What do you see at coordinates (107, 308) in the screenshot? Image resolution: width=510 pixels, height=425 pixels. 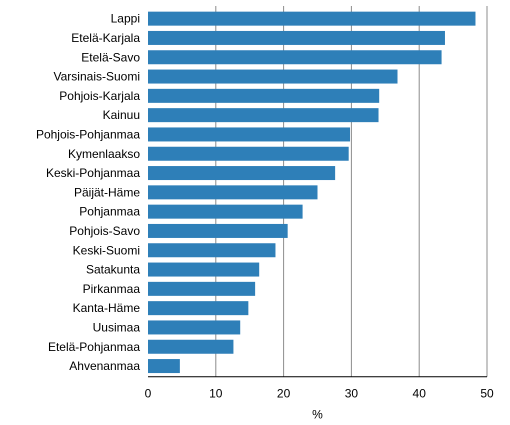 I see `category-label: Kanta-Häme` at bounding box center [107, 308].